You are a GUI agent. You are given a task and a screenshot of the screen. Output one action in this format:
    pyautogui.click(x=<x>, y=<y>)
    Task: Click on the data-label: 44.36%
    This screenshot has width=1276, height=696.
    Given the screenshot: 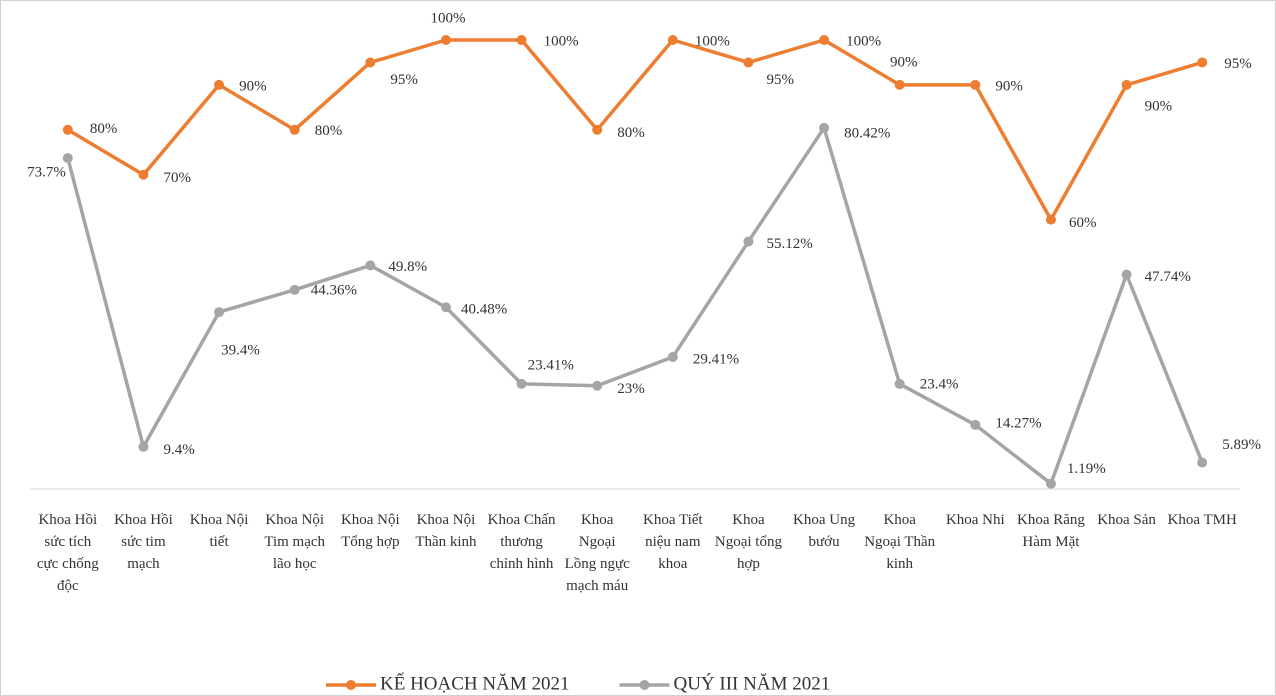 What is the action you would take?
    pyautogui.click(x=334, y=290)
    